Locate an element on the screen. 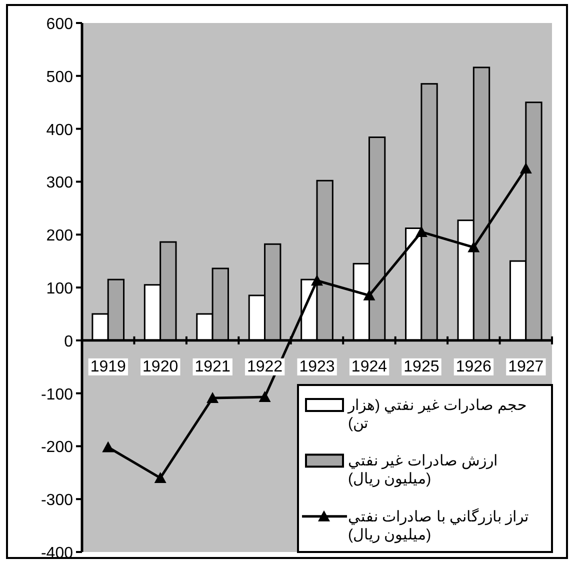 Image resolution: width=574 pixels, height=564 pixels. x-tick-label: 1921 is located at coordinates (212, 367).